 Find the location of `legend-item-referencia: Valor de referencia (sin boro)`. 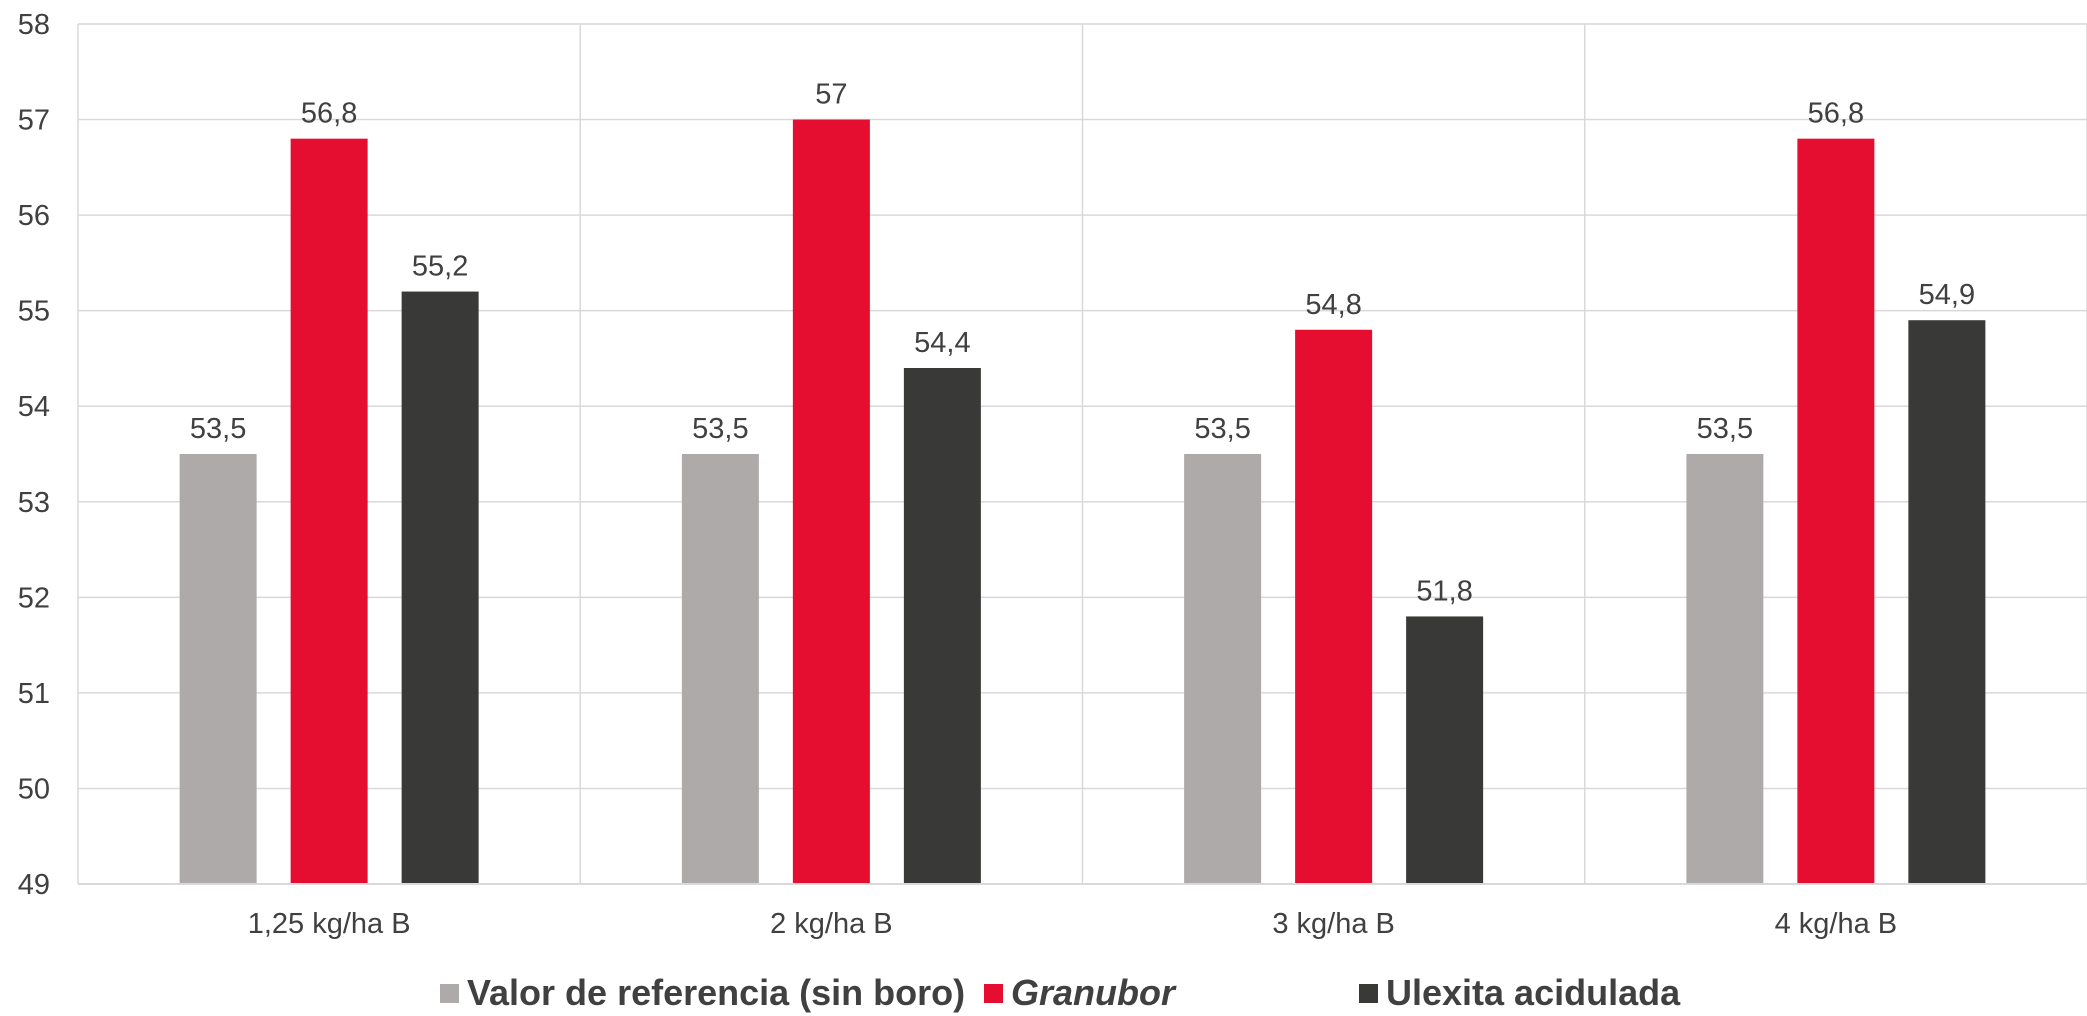

legend-item-referencia: Valor de referencia (sin boro) is located at coordinates (702, 993).